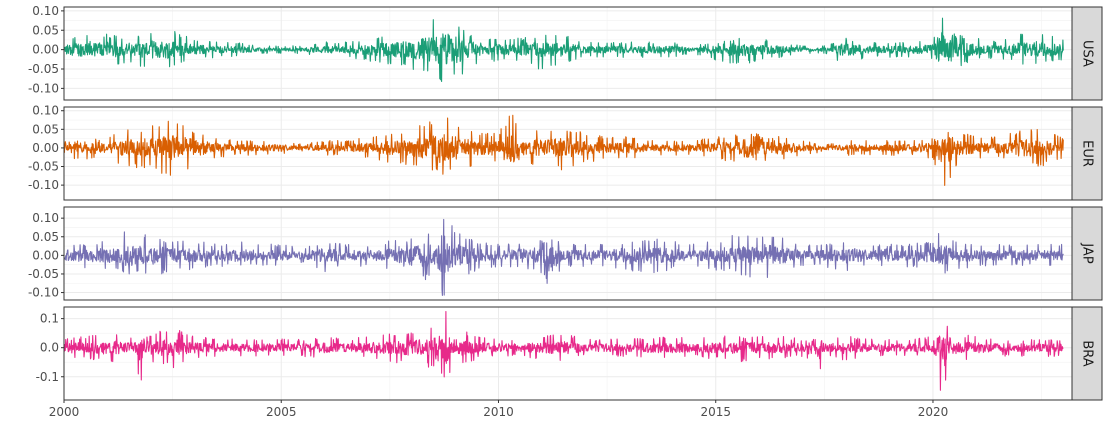  I want to click on y-tick-label: -0.1, so click(47, 377).